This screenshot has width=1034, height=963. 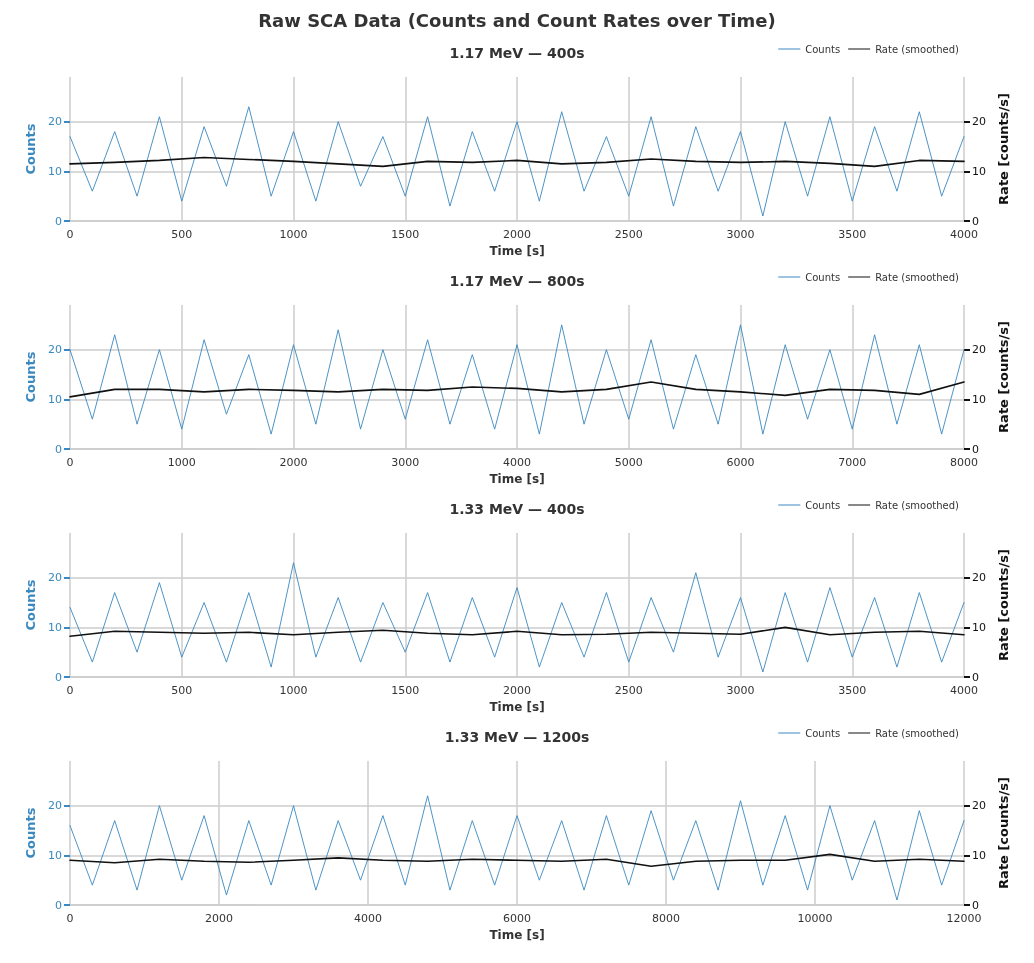 I want to click on chart-title: 1.17 MeV — 400s, so click(x=517, y=53).